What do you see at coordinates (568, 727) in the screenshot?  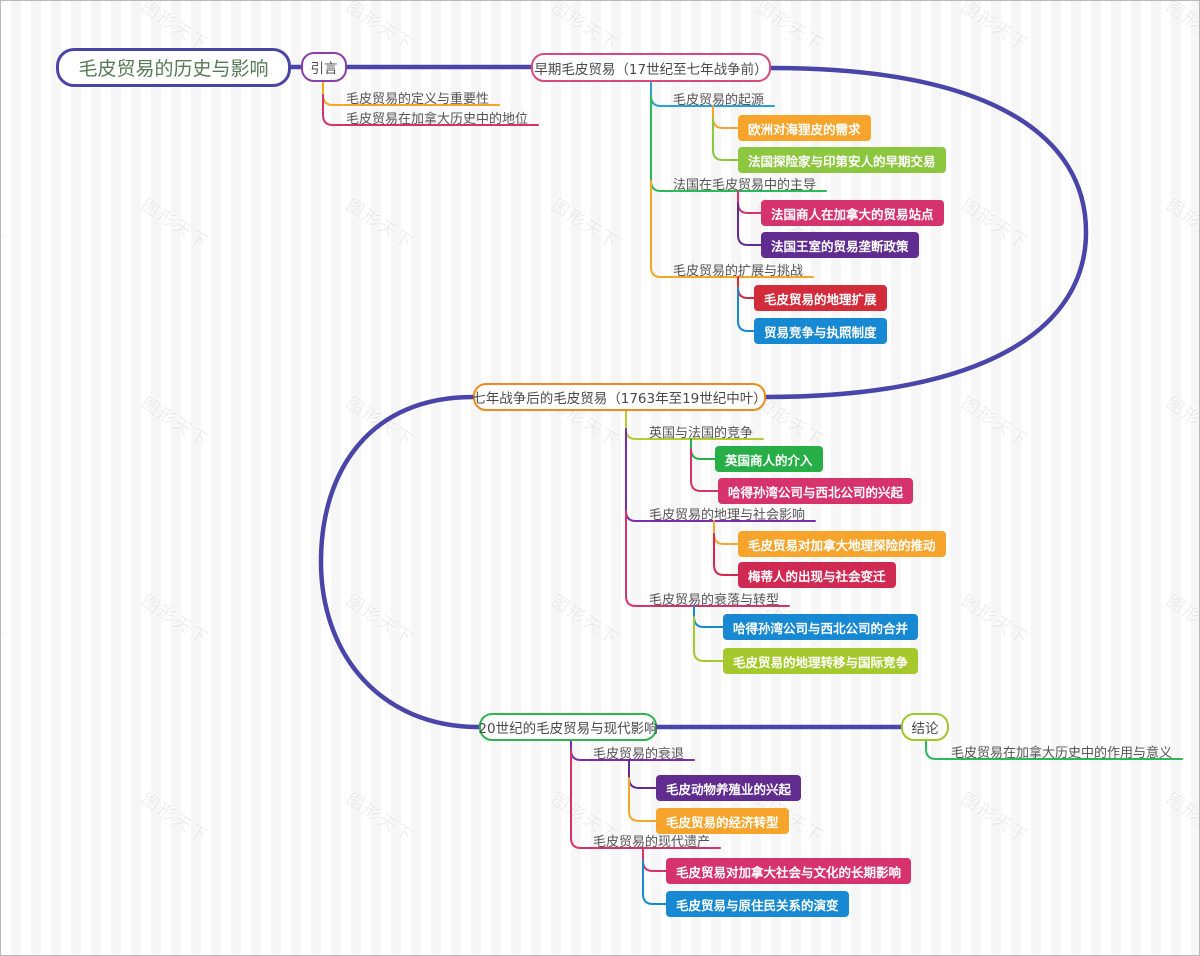 I see `node-modern: 20世纪的毛皮贸易与现代影响` at bounding box center [568, 727].